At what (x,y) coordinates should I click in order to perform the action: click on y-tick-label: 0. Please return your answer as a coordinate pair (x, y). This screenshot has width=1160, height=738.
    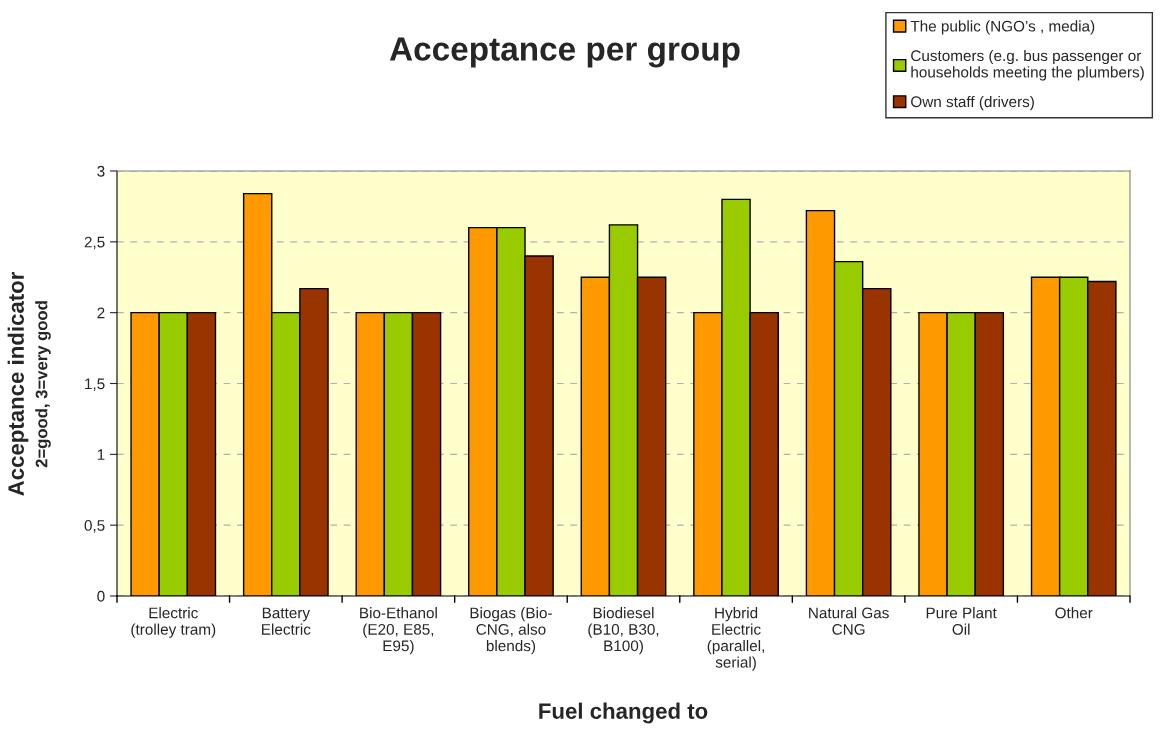
    Looking at the image, I should click on (101, 596).